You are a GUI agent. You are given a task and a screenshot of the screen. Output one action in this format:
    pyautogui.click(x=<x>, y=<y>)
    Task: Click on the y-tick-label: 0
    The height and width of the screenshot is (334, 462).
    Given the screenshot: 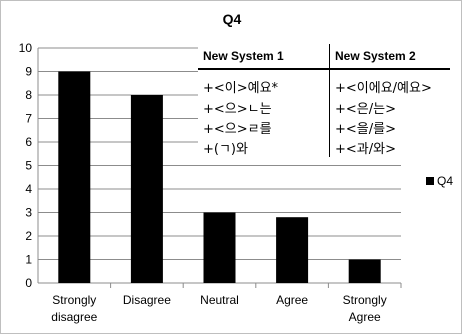 What is the action you would take?
    pyautogui.click(x=28, y=283)
    